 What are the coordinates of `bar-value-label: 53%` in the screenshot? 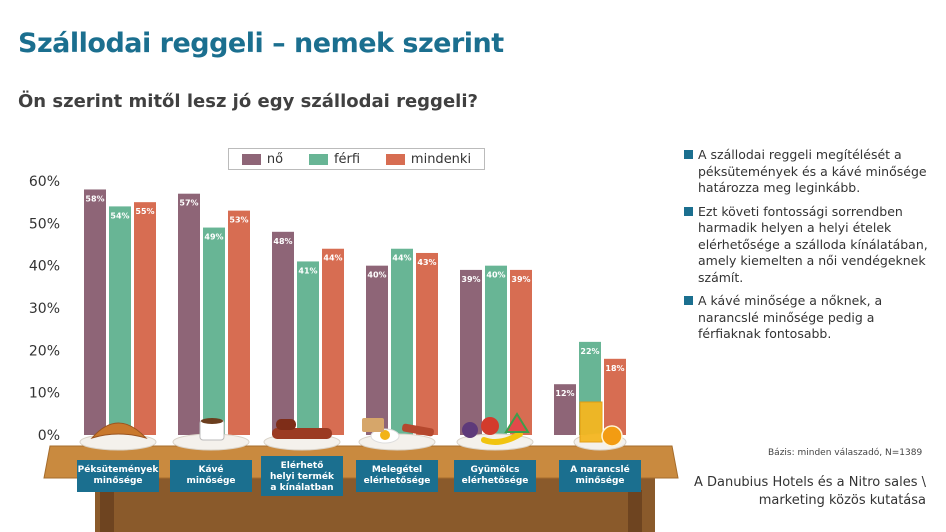 It's located at (238, 220).